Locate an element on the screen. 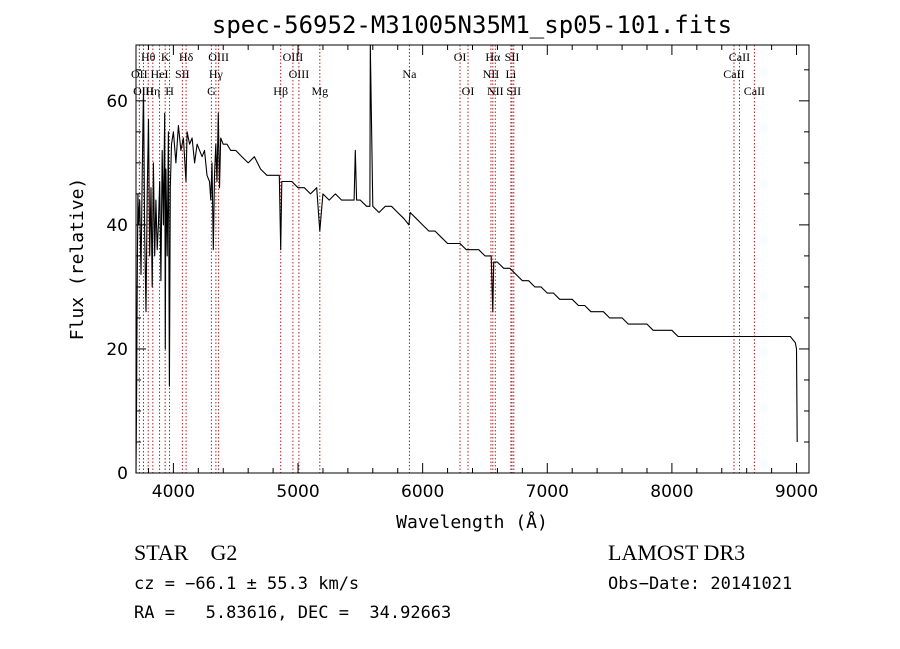  y-tick-label: 0 is located at coordinates (122, 474).